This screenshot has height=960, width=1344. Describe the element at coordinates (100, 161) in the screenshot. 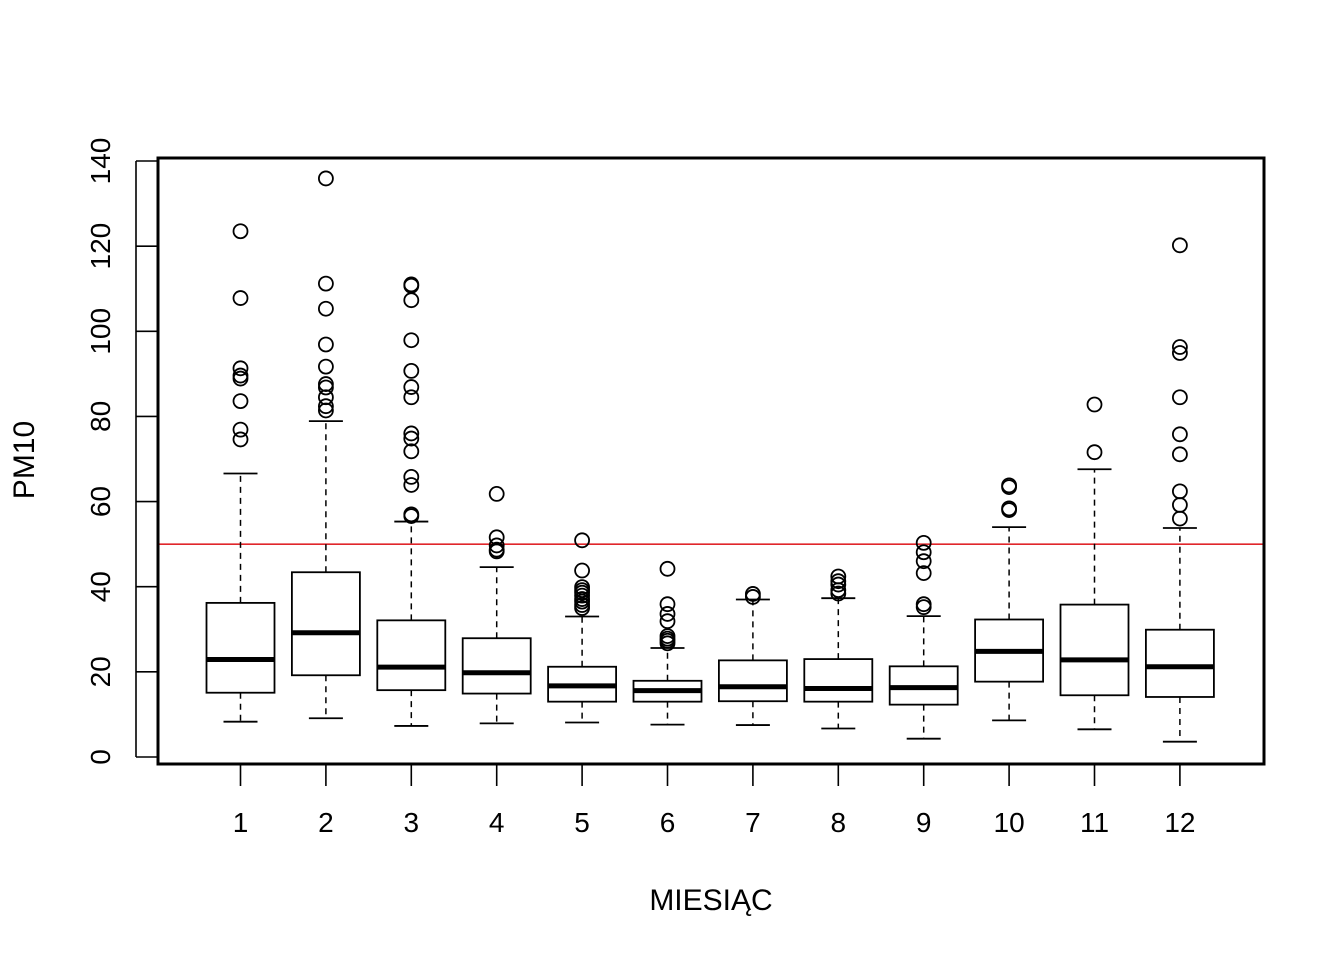

I see `y-tick-label: 140` at that location.